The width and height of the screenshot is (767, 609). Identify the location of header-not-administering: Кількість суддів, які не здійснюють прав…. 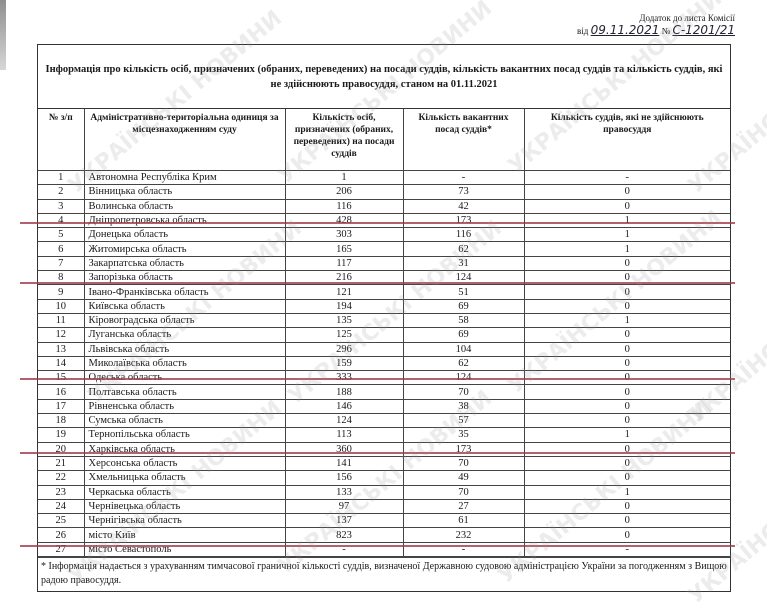
(626, 140).